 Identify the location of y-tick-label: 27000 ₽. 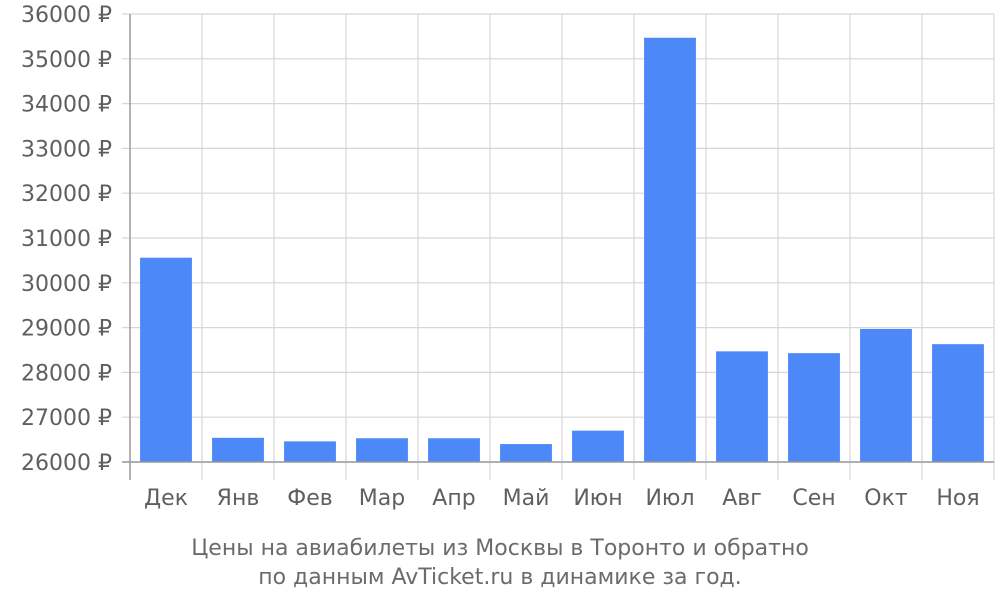
(66, 418).